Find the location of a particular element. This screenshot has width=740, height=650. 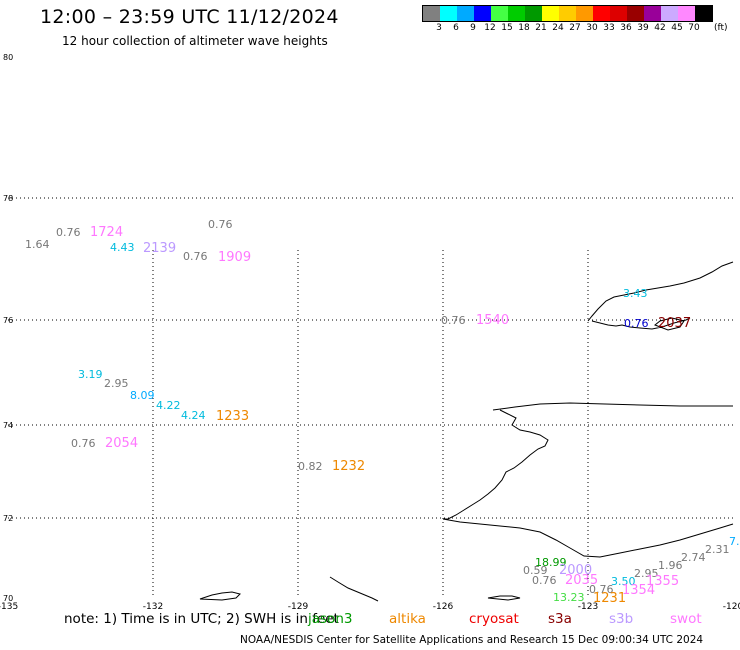

wave-height-value: 1909 is located at coordinates (234, 257).